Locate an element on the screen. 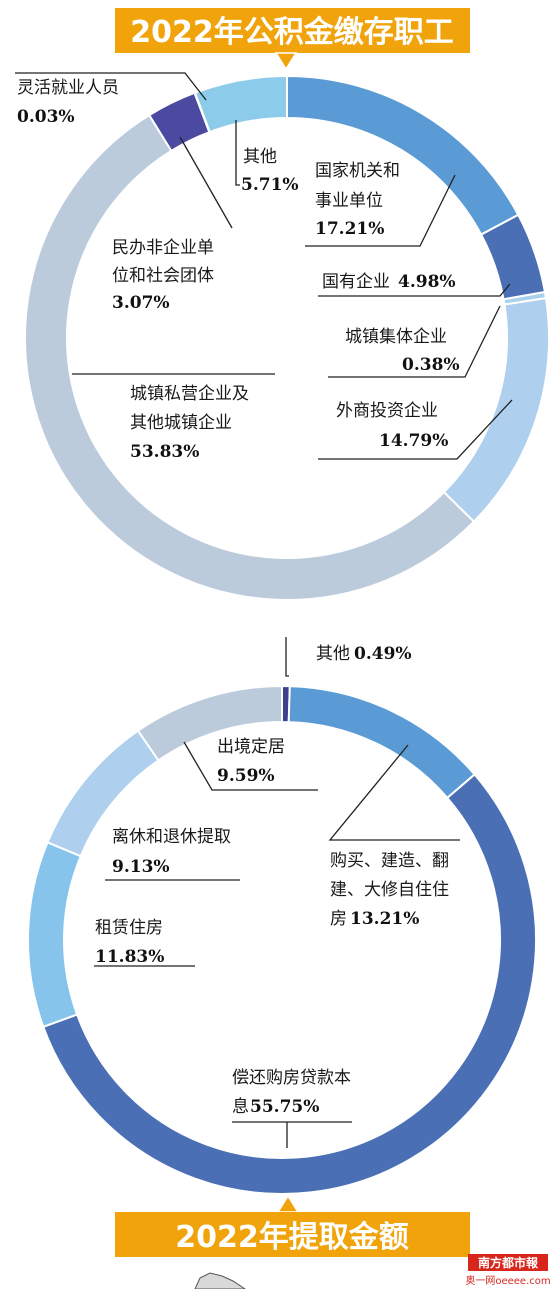 Image resolution: width=550 pixels, height=1289 pixels. value-w-emigrate: 9.59% is located at coordinates (246, 776).